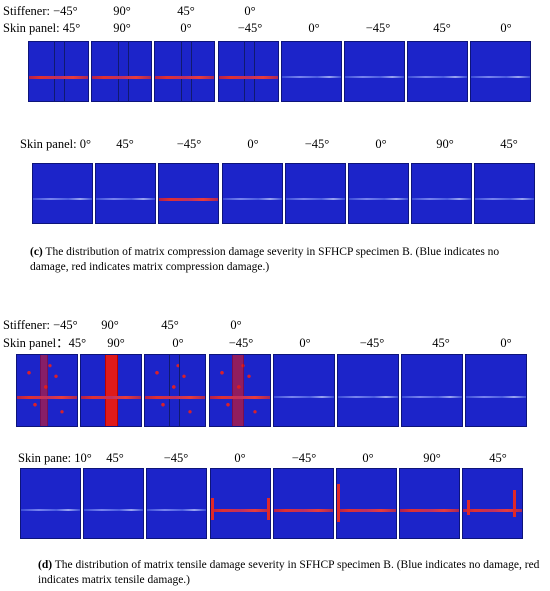 This screenshot has height=591, width=550. I want to click on skin-panel-label: Skin panel：45°, so click(45, 343).